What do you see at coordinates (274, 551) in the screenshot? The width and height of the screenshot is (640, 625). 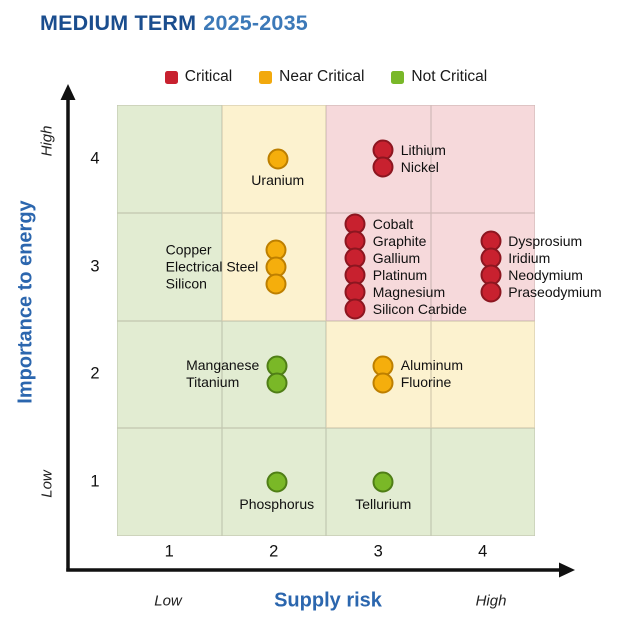 I see `x-tick-2: 2` at bounding box center [274, 551].